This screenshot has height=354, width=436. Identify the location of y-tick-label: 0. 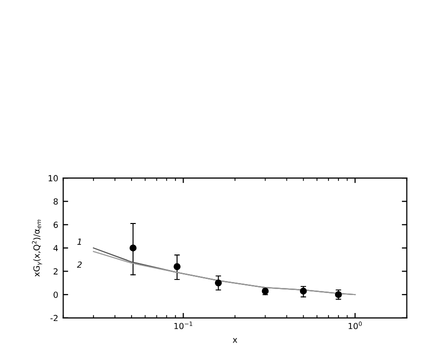
(56, 295).